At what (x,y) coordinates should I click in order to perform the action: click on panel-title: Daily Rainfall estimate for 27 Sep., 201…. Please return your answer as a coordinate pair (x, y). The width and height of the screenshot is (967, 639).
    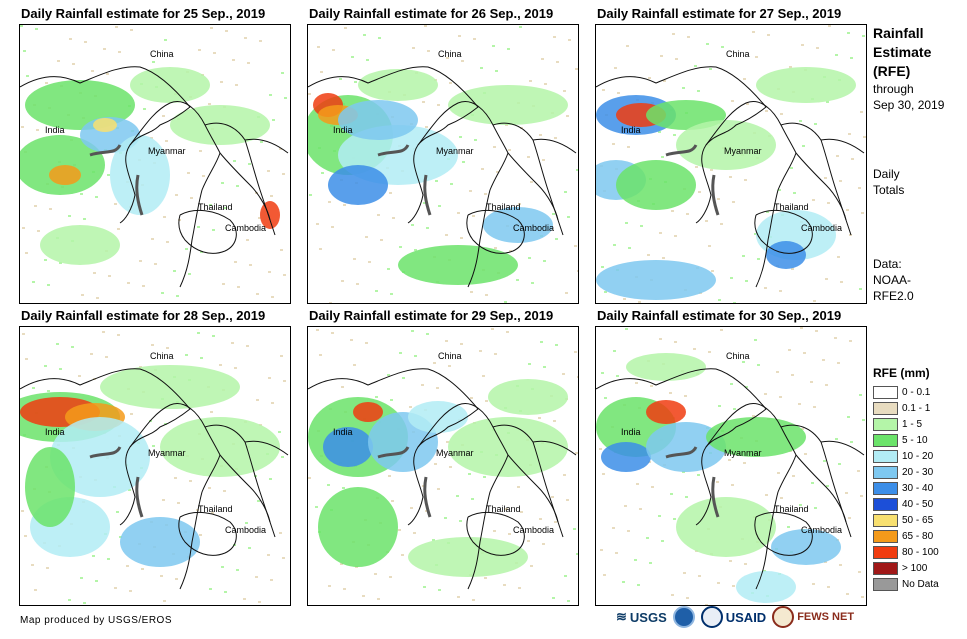
    Looking at the image, I should click on (719, 13).